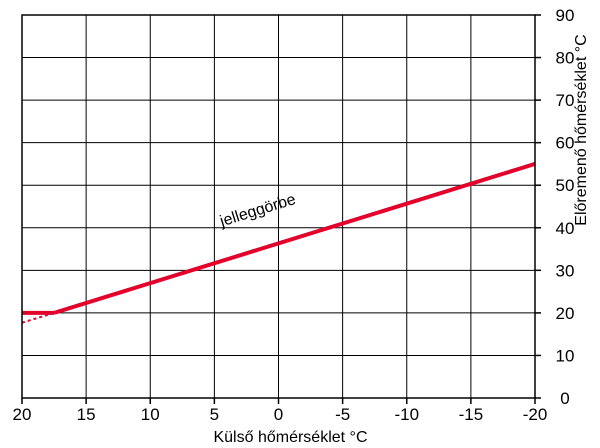 This screenshot has width=600, height=448. What do you see at coordinates (406, 414) in the screenshot?
I see `x-tick-label: -10` at bounding box center [406, 414].